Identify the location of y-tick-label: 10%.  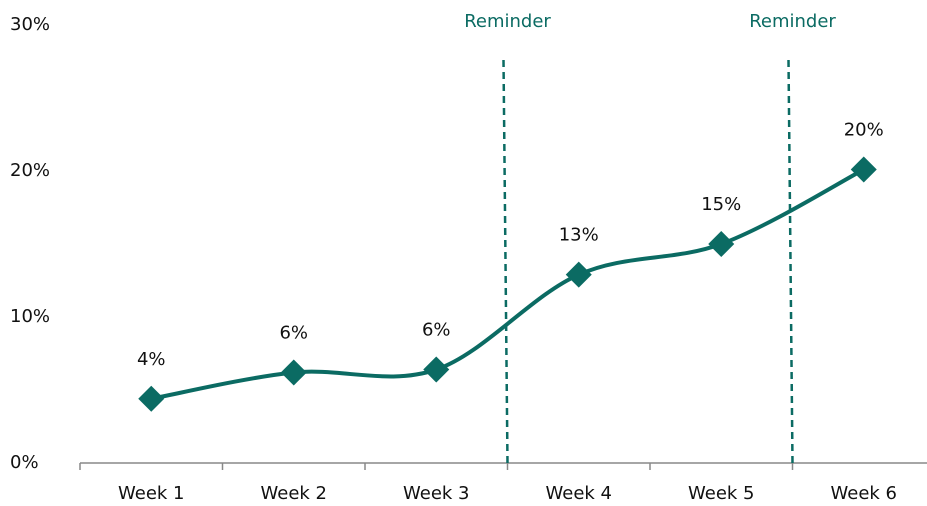
(30, 316).